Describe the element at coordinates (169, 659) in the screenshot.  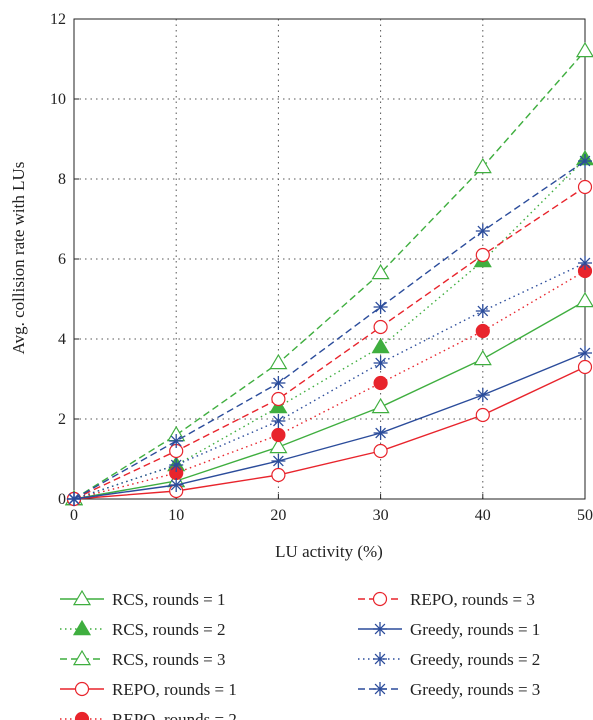
I see `legend-label: RCS, rounds = 3` at that location.